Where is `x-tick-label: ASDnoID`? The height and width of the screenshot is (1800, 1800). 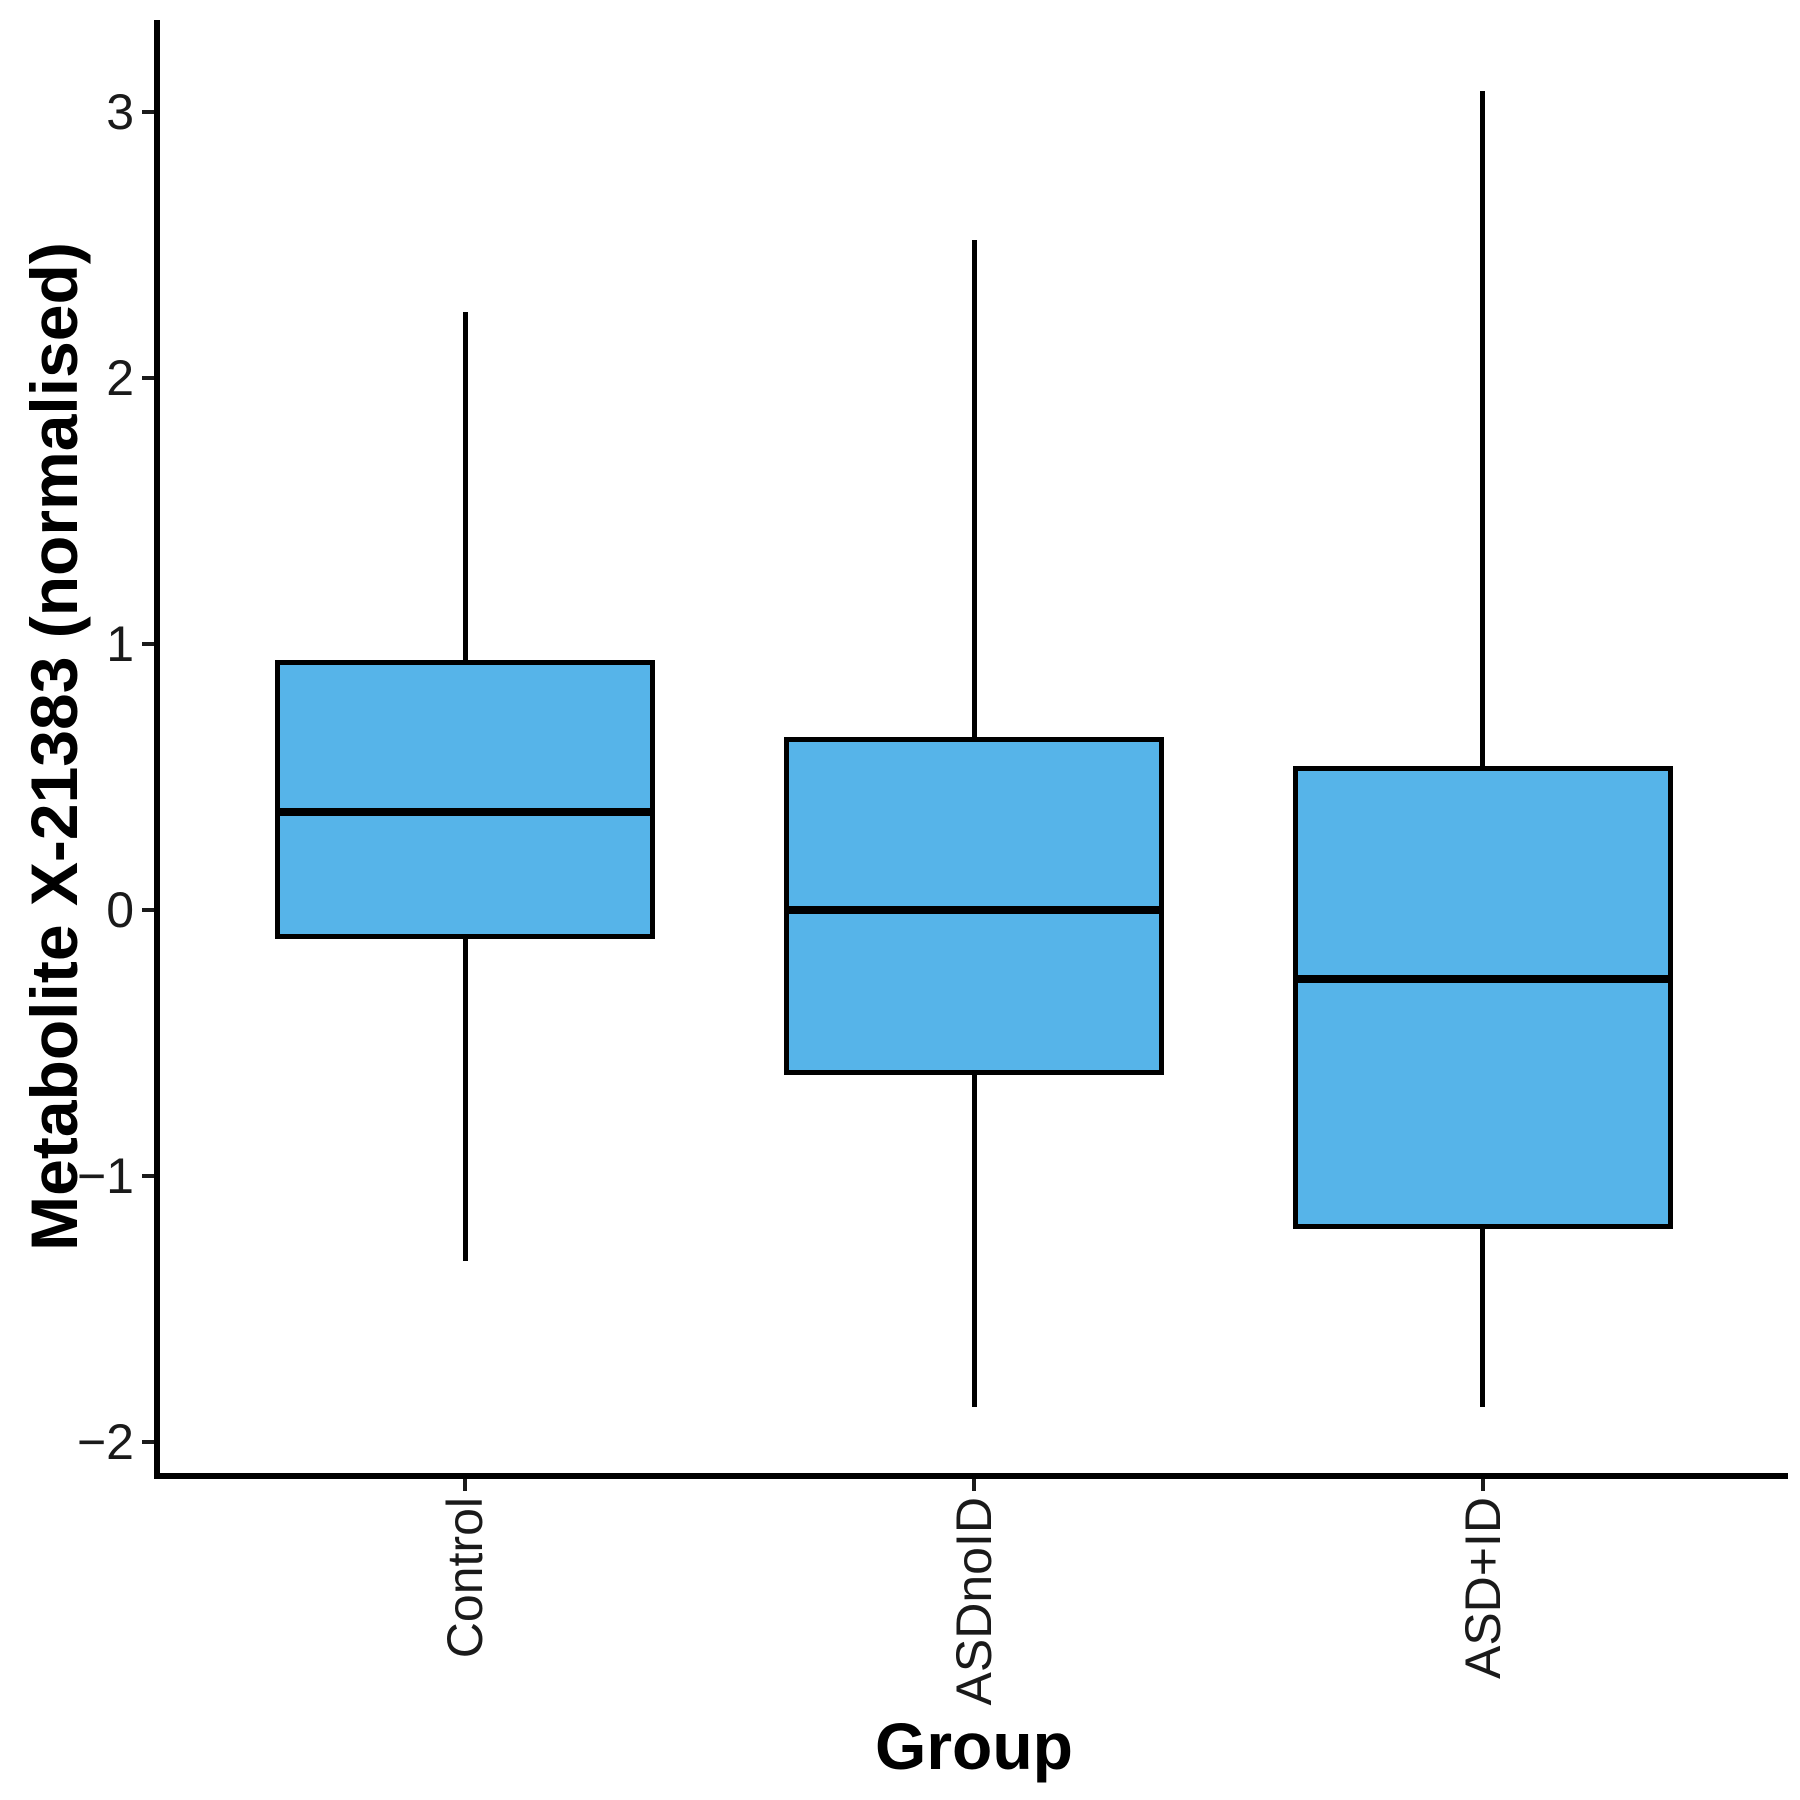
x-tick-label: ASDnoID is located at coordinates (974, 1601).